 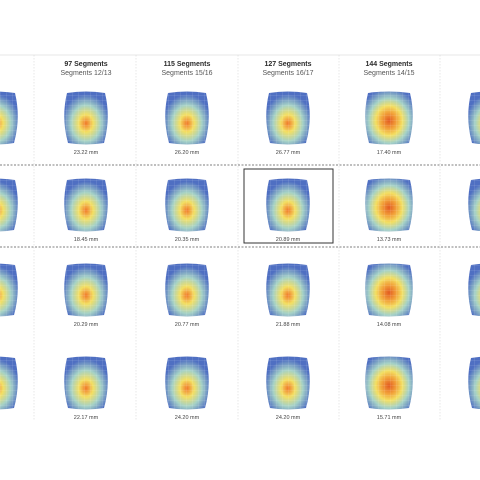 I want to click on thickness-label: 20.77 mm, so click(x=187, y=325).